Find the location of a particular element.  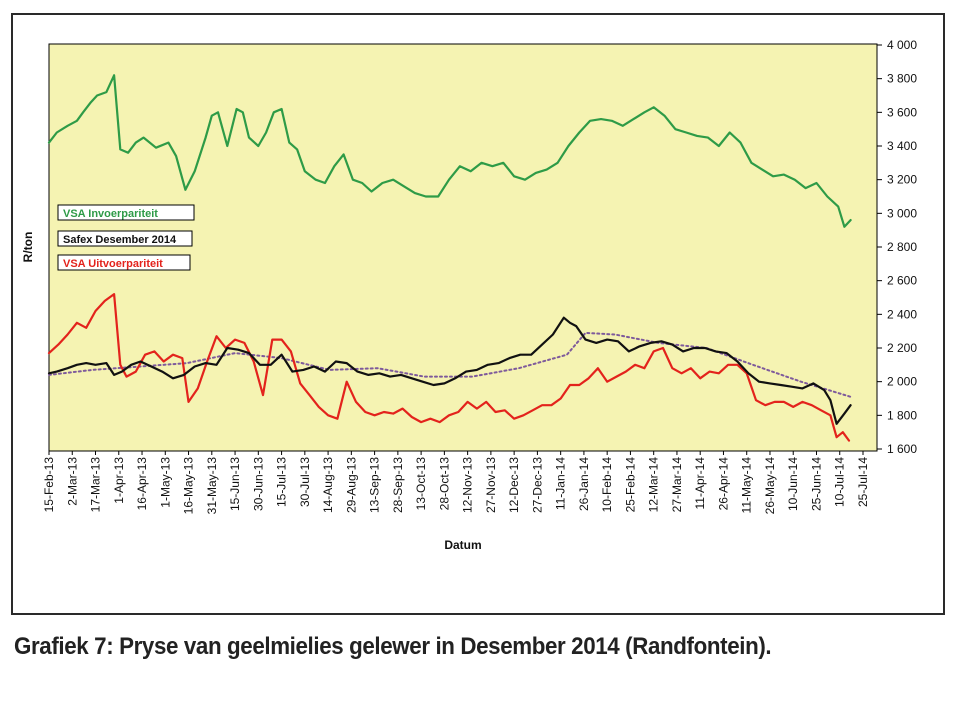

x-tick-label: 16-May-13 is located at coordinates (189, 486).